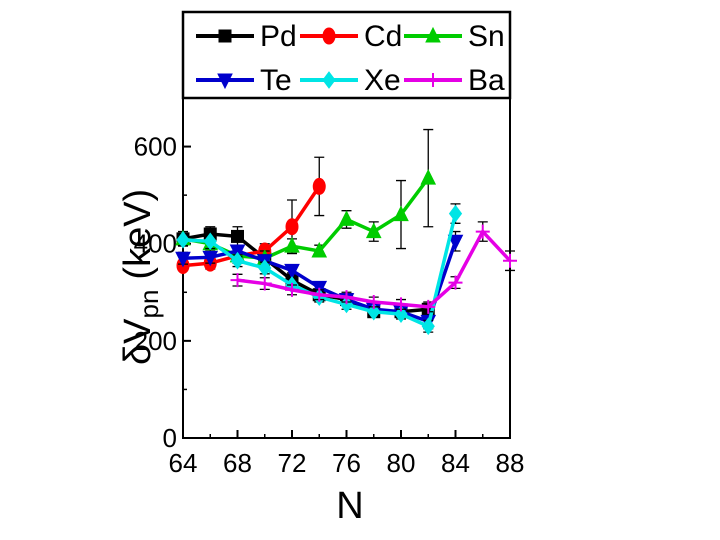  Describe the element at coordinates (170, 438) in the screenshot. I see `y-tick-label: 0` at that location.